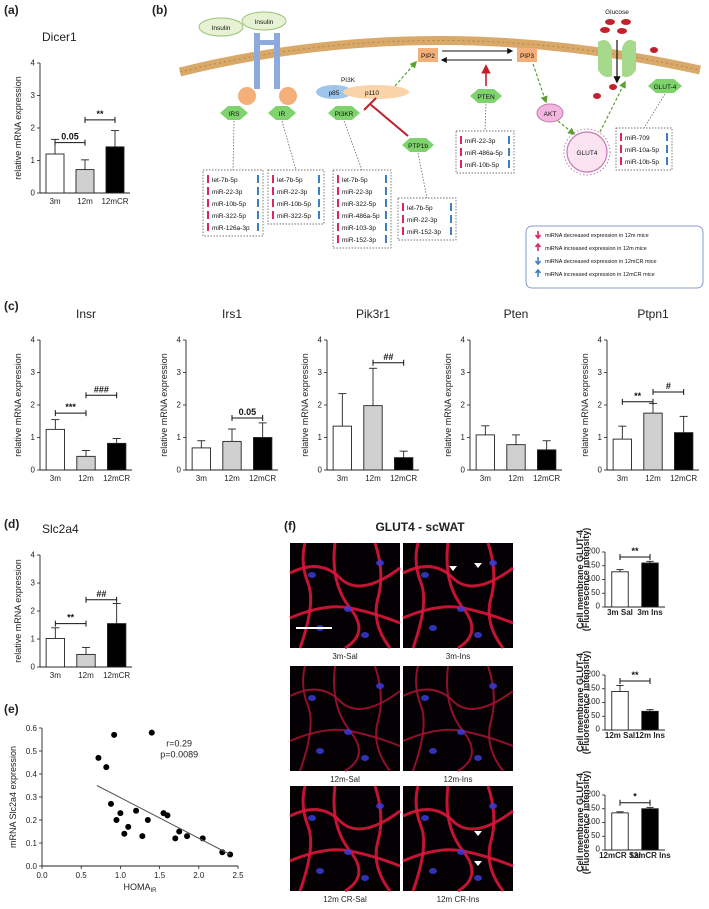  Describe the element at coordinates (100, 114) in the screenshot. I see `significance-label: **` at that location.